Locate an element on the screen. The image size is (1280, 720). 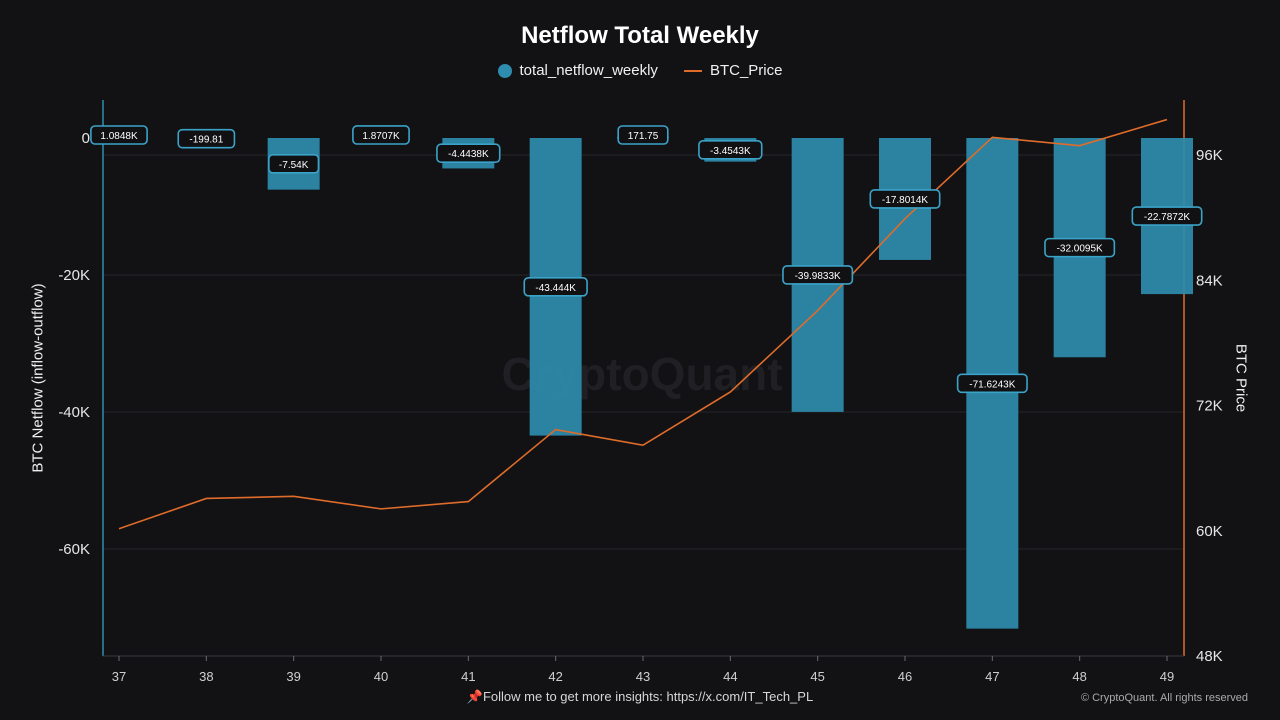
data-label: -4.4438K is located at coordinates (468, 154).